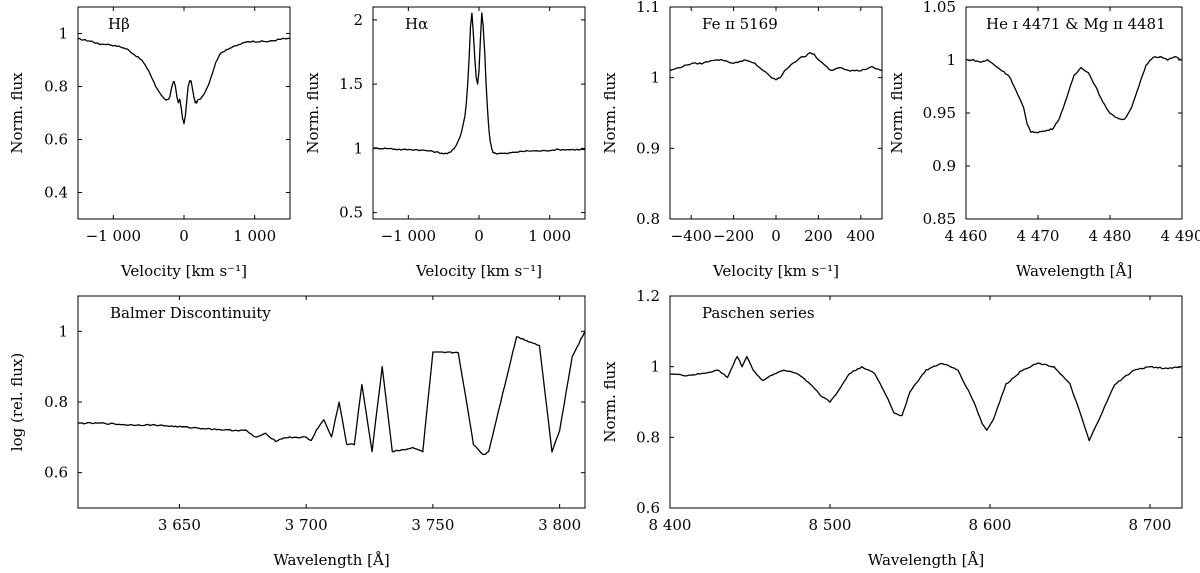 The height and width of the screenshot is (573, 1200). Describe the element at coordinates (179, 525) in the screenshot. I see `x-tick-label: 3 650` at that location.